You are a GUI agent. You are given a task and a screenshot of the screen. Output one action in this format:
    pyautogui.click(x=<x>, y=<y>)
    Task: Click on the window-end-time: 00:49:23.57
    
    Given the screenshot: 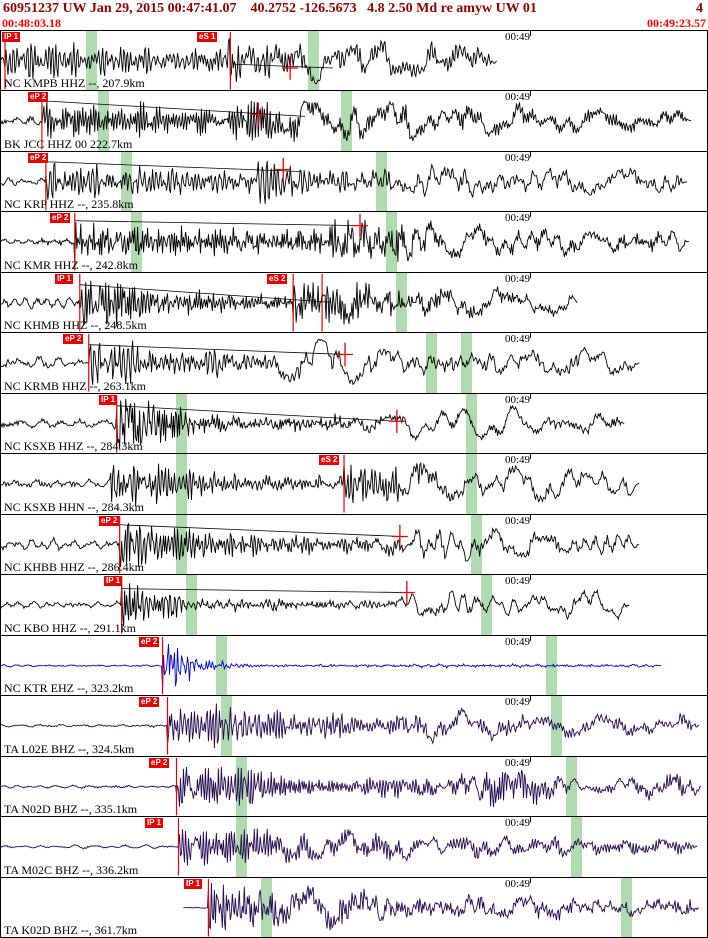 What is the action you would take?
    pyautogui.click(x=676, y=23)
    